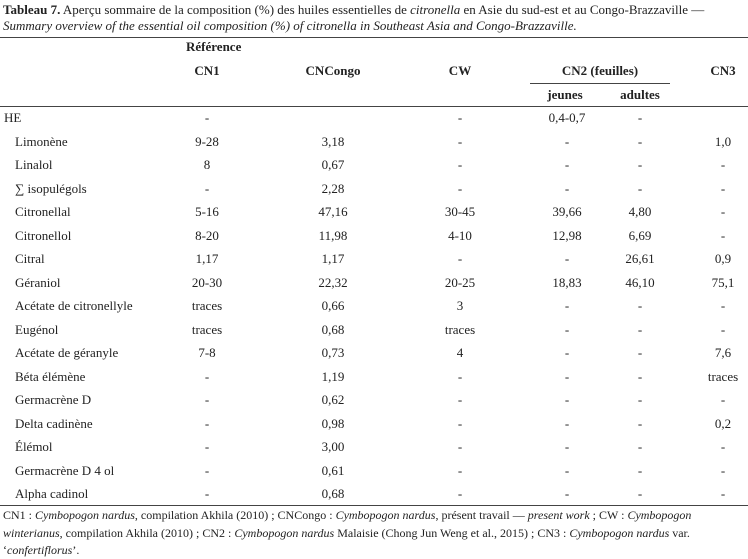 The height and width of the screenshot is (559, 748). What do you see at coordinates (640, 235) in the screenshot?
I see `cell: 6,69` at bounding box center [640, 235].